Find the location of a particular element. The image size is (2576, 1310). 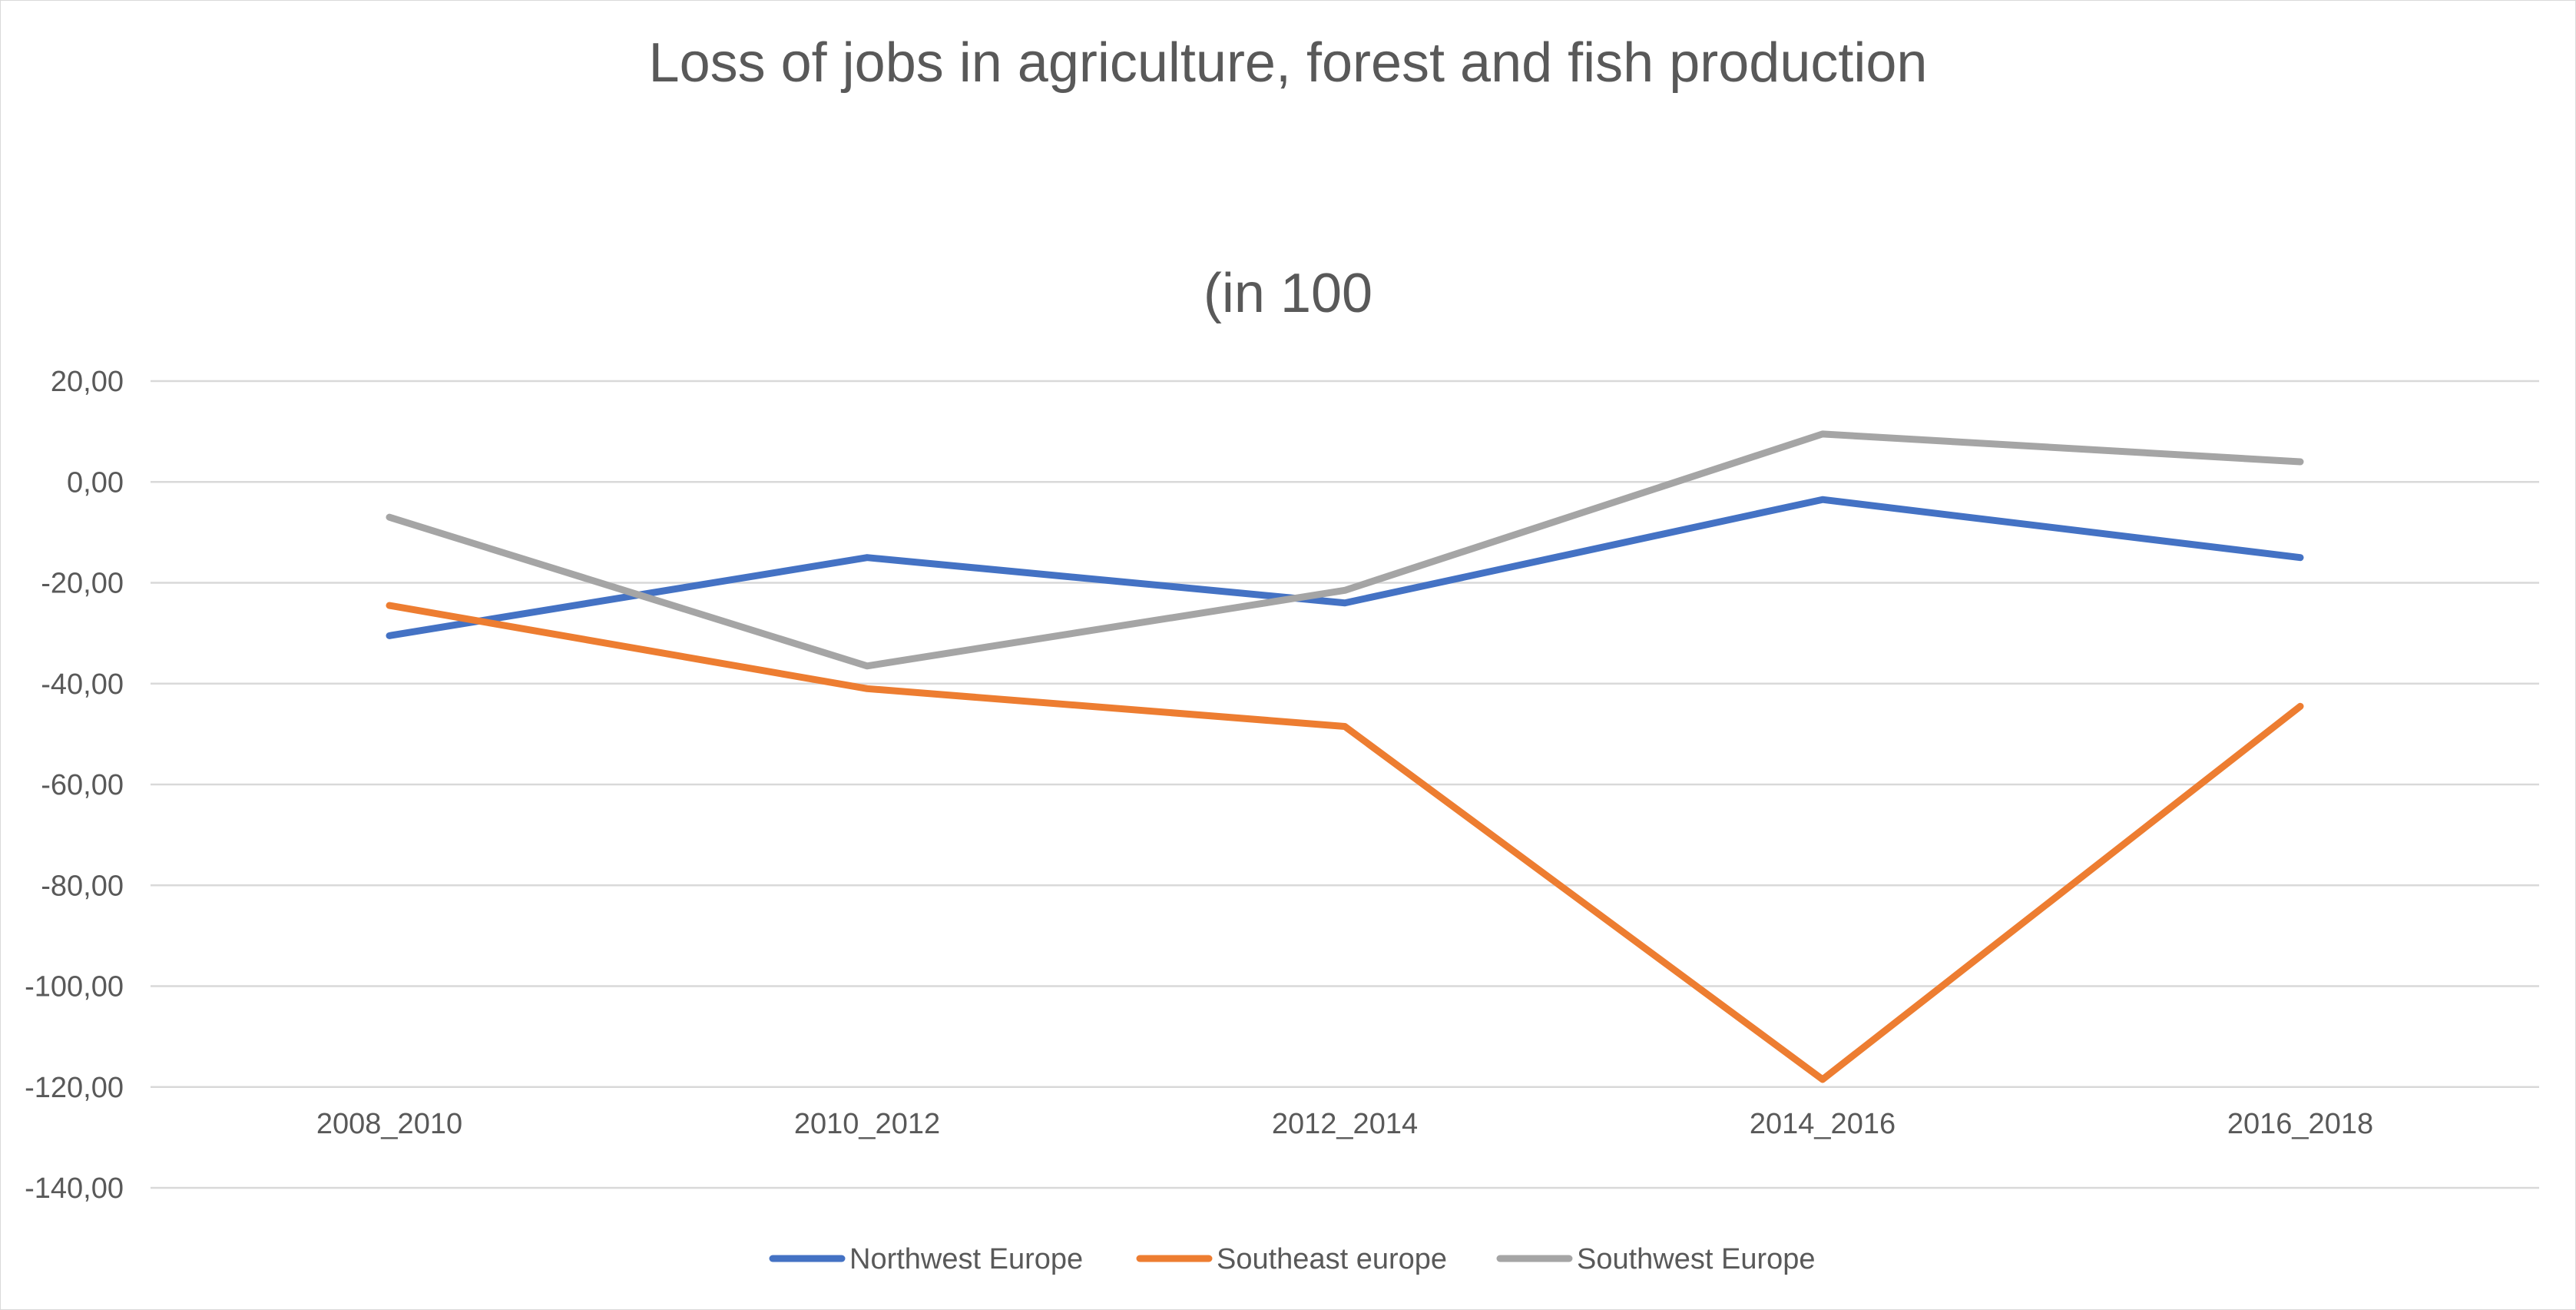

y-tick-label: -80,00 is located at coordinates (83, 886).